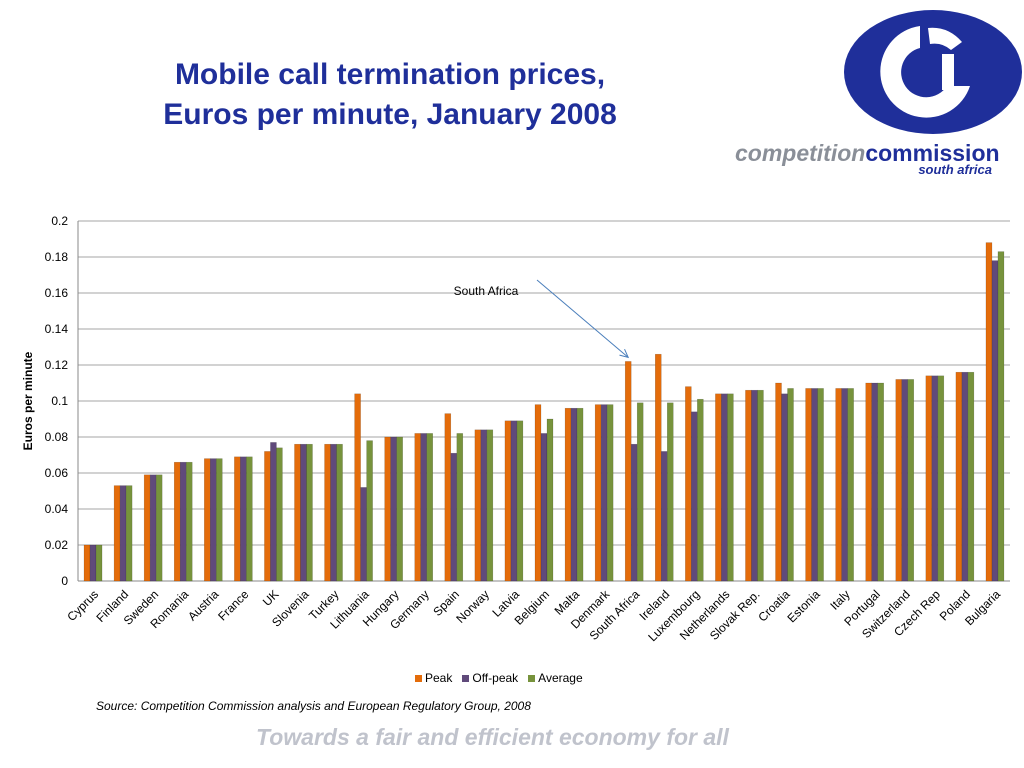  Describe the element at coordinates (1001, 416) in the screenshot. I see `bar-average-bulgaria` at that location.